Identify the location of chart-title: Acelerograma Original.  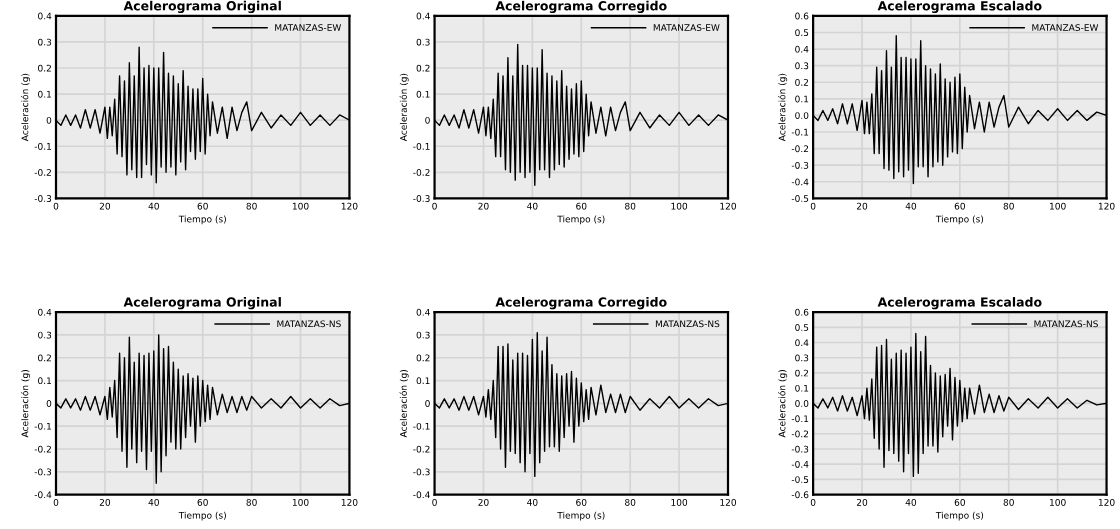
(202, 303).